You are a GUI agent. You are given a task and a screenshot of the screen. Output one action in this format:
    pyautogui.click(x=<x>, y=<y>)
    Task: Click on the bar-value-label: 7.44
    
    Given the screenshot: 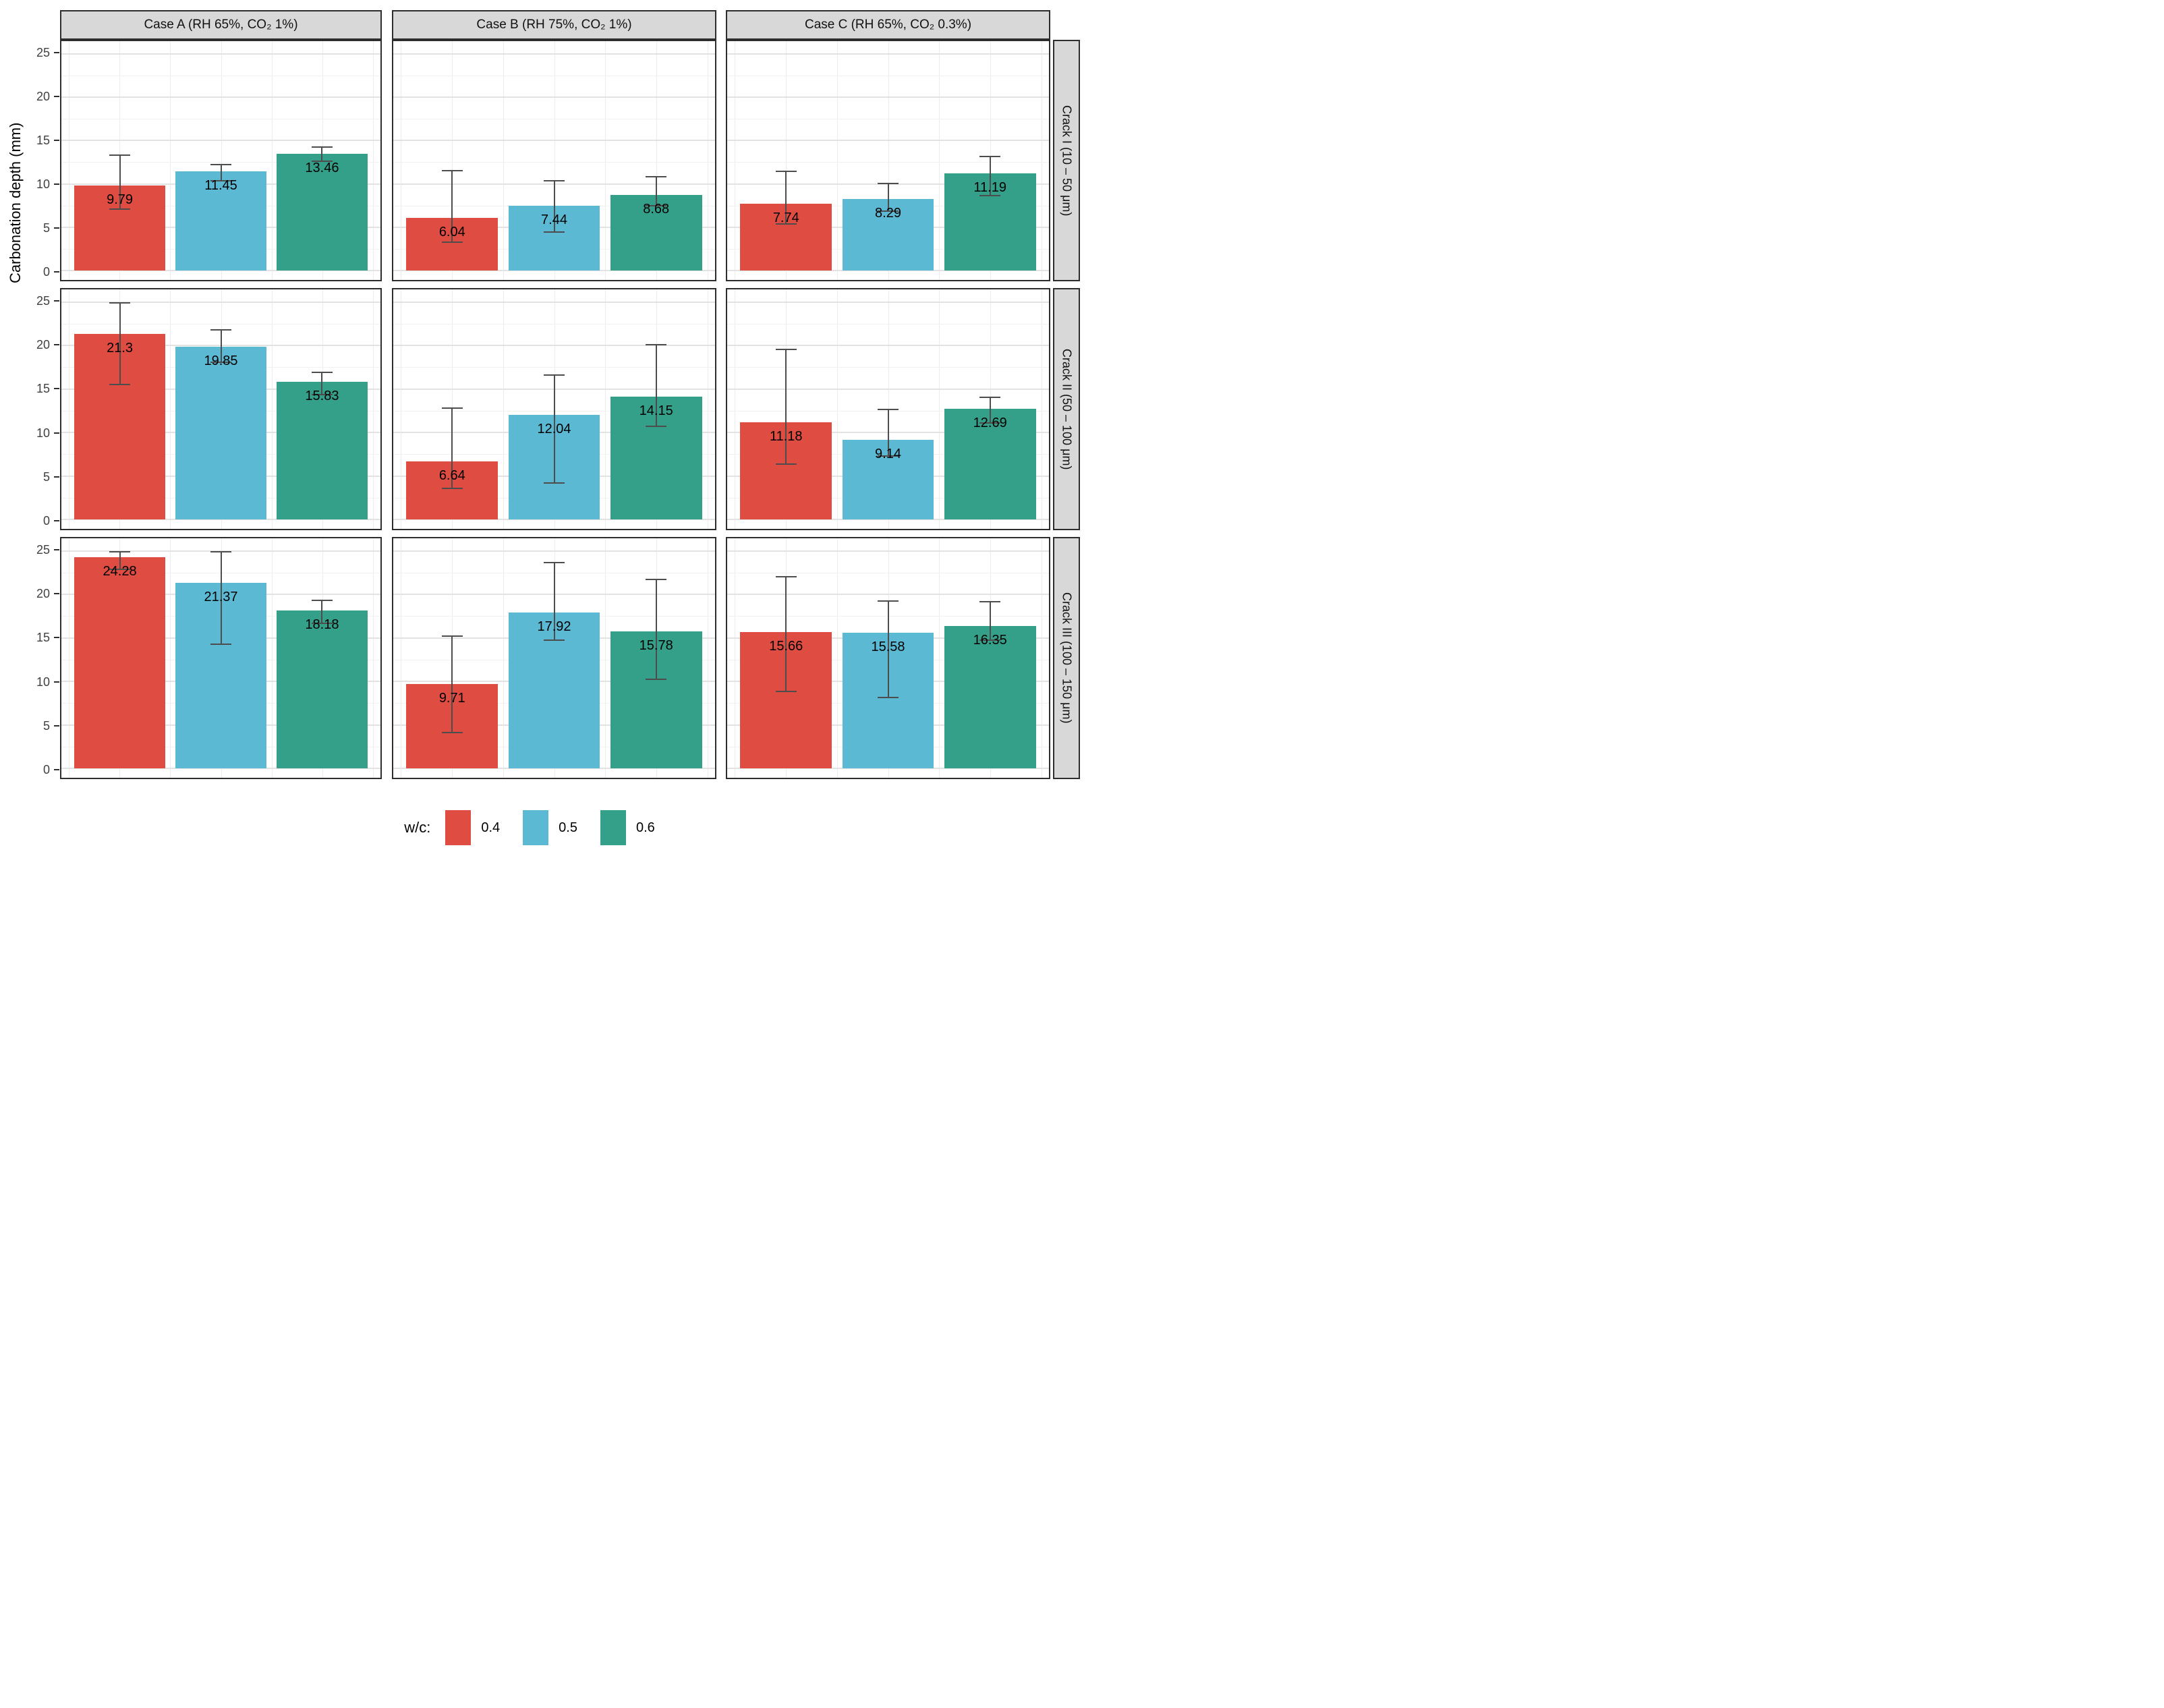 What is the action you would take?
    pyautogui.click(x=554, y=220)
    